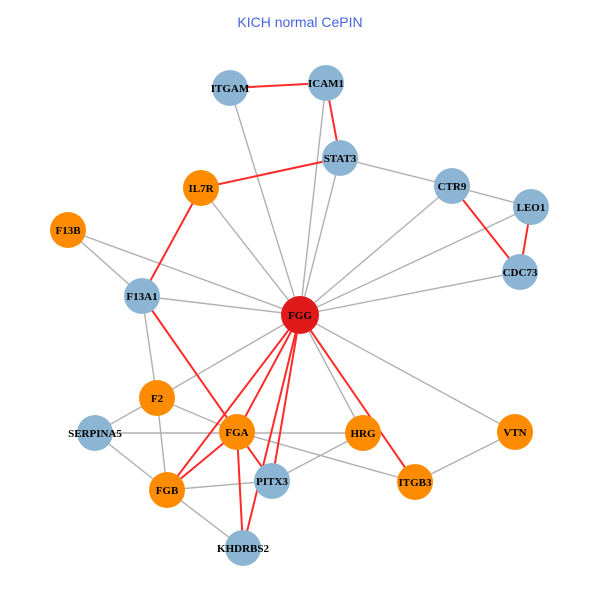 The width and height of the screenshot is (600, 600). Describe the element at coordinates (142, 296) in the screenshot. I see `node-F13A1` at that location.